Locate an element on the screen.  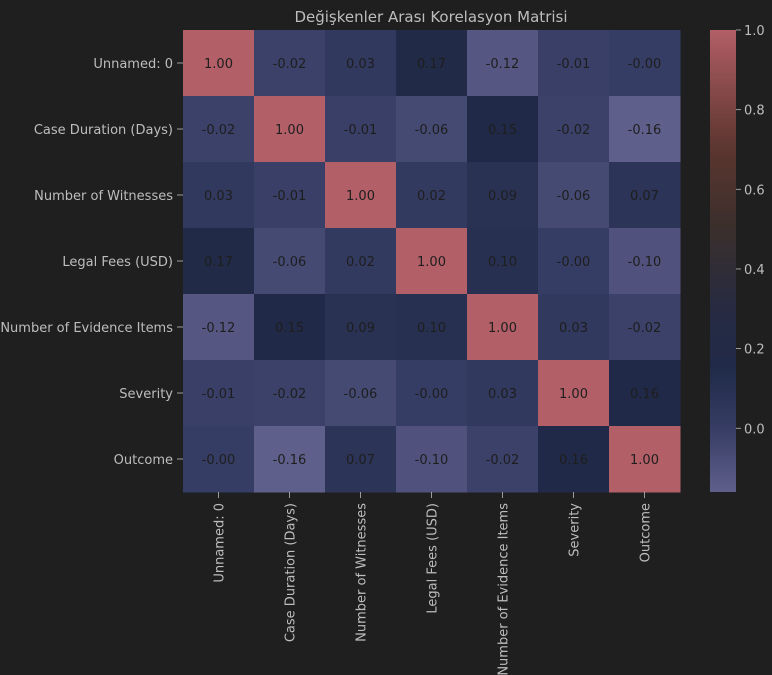
cell-value-label: 0.10 is located at coordinates (431, 328).